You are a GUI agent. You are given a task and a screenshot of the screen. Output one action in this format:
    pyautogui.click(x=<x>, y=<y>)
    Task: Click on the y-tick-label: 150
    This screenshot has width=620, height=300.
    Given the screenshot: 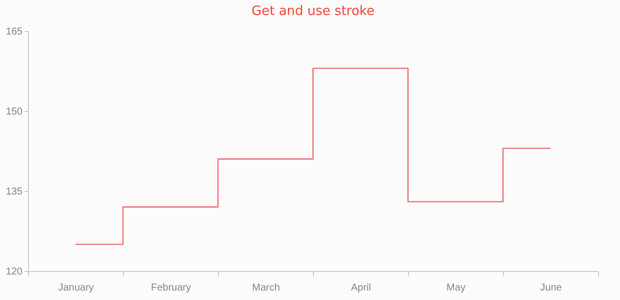 What is the action you would take?
    pyautogui.click(x=14, y=112)
    